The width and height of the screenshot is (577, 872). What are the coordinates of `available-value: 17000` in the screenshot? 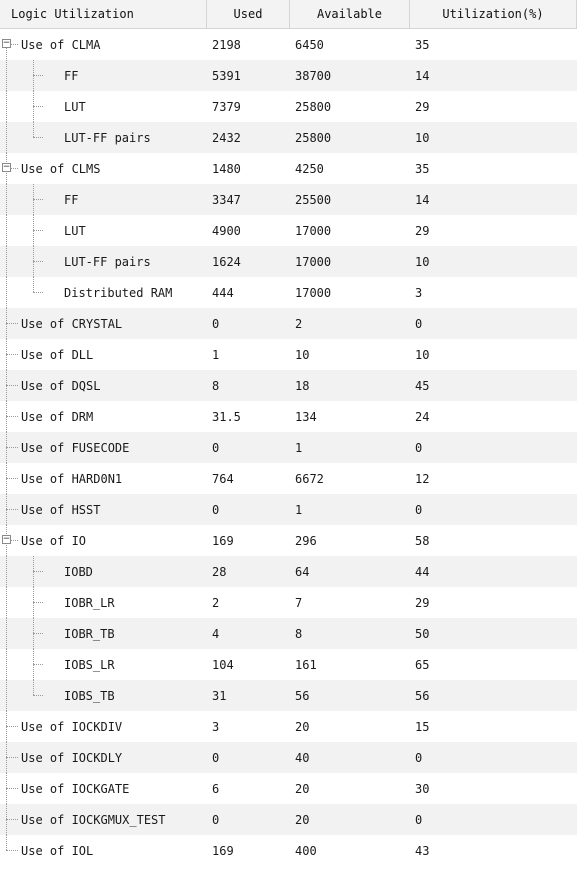 It's located at (313, 230).